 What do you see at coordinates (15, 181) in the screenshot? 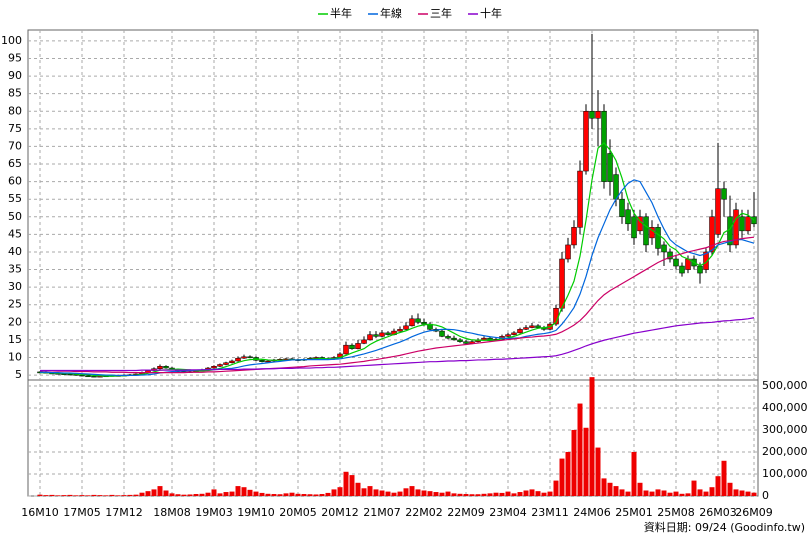
I see `y-tick-label: 60` at bounding box center [15, 181].